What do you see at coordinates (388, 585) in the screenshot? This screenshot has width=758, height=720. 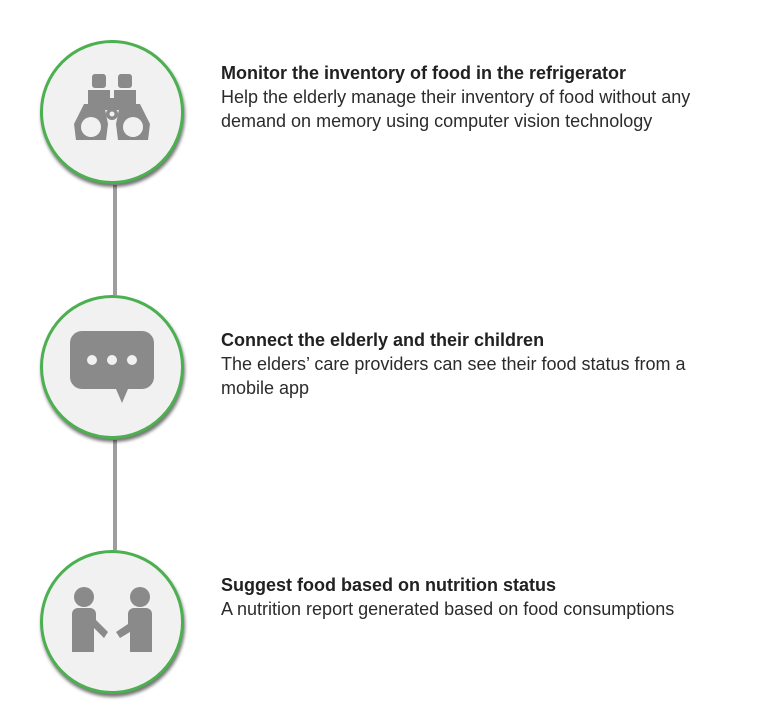 I see `step-3-title: Suggest food based on nutrition status` at bounding box center [388, 585].